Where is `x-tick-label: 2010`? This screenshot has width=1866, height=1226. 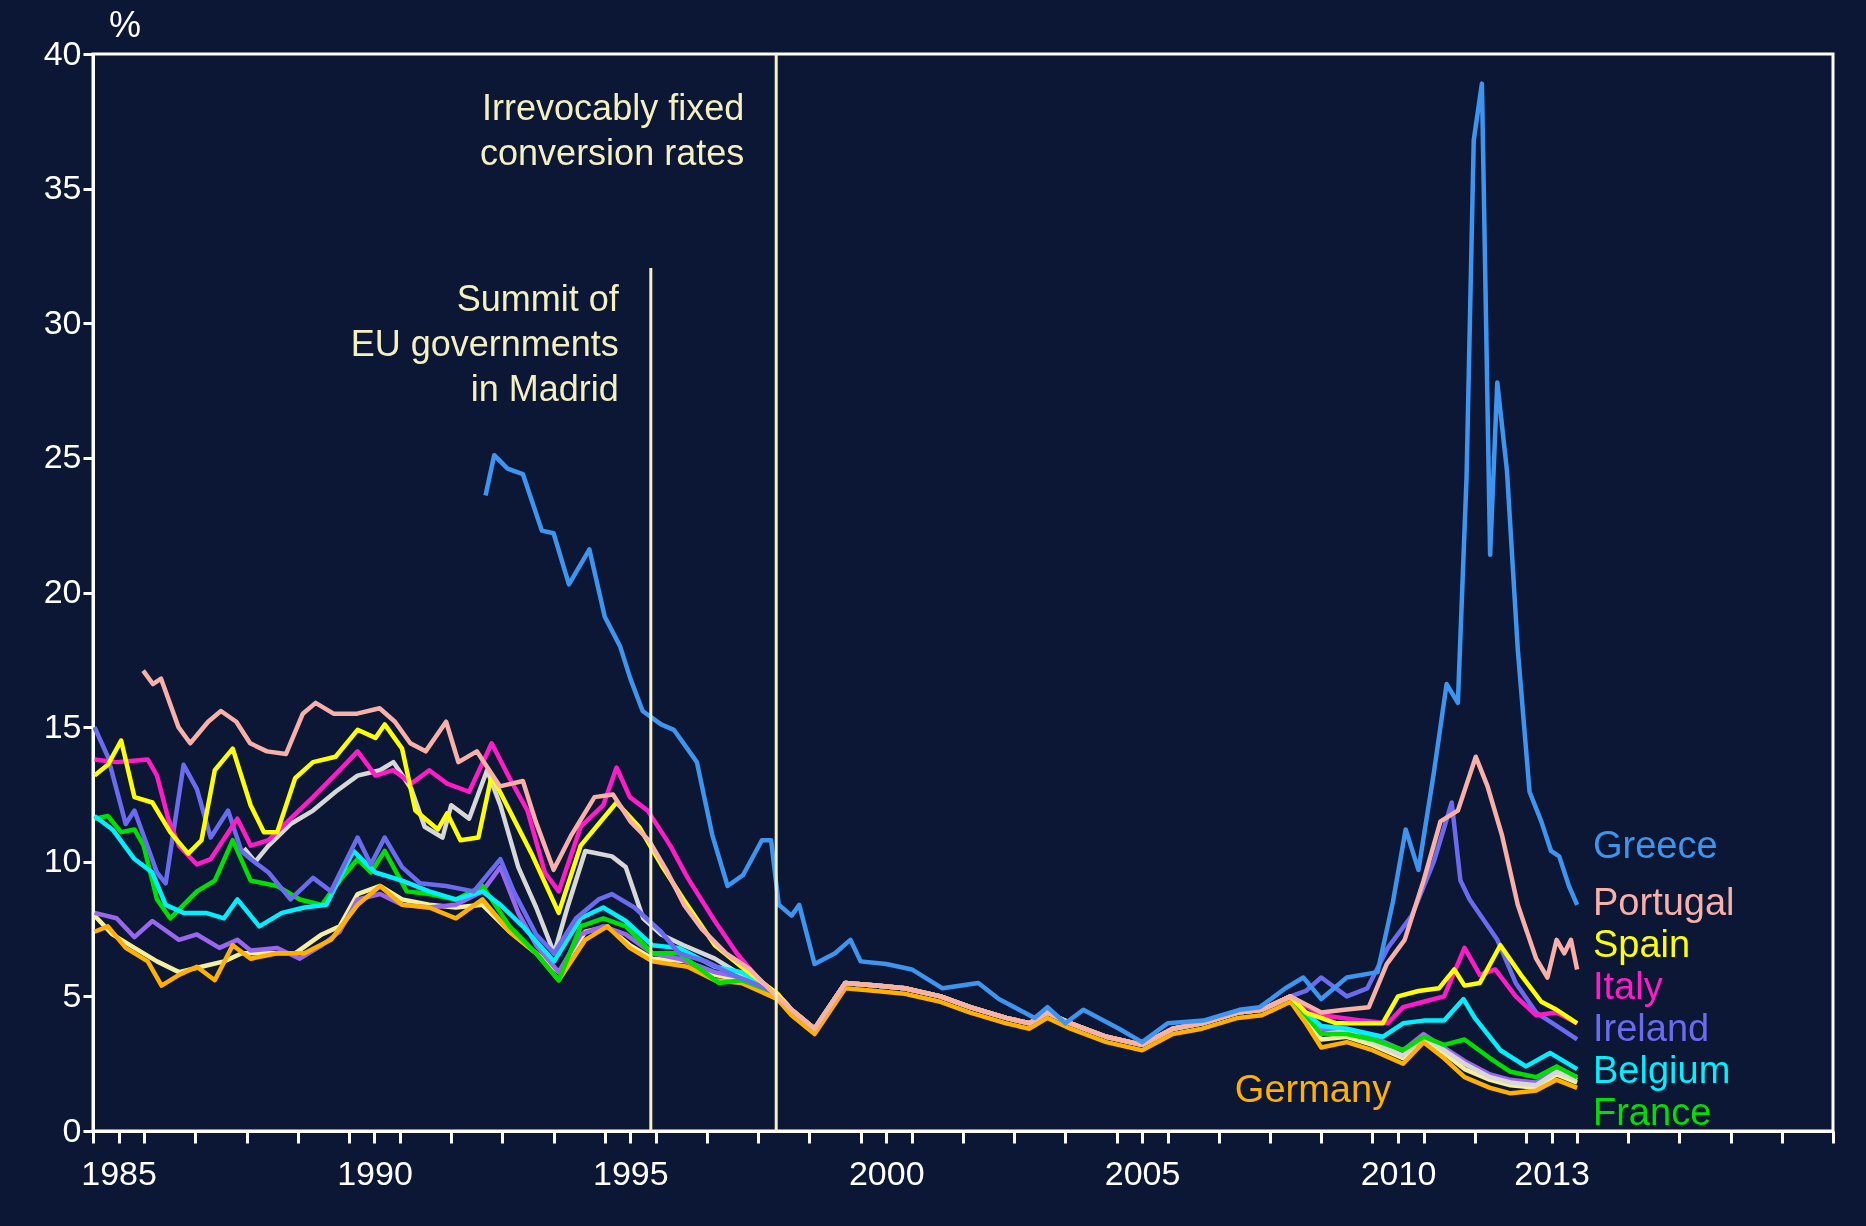 x-tick-label: 2010 is located at coordinates (1398, 1172).